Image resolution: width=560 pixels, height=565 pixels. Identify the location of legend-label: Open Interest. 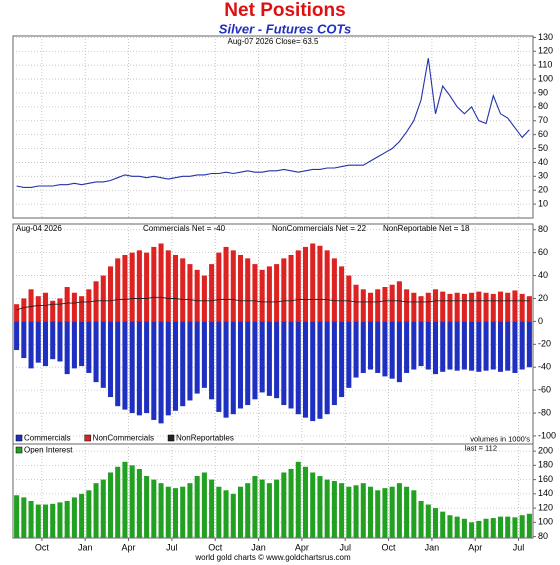
(48, 450).